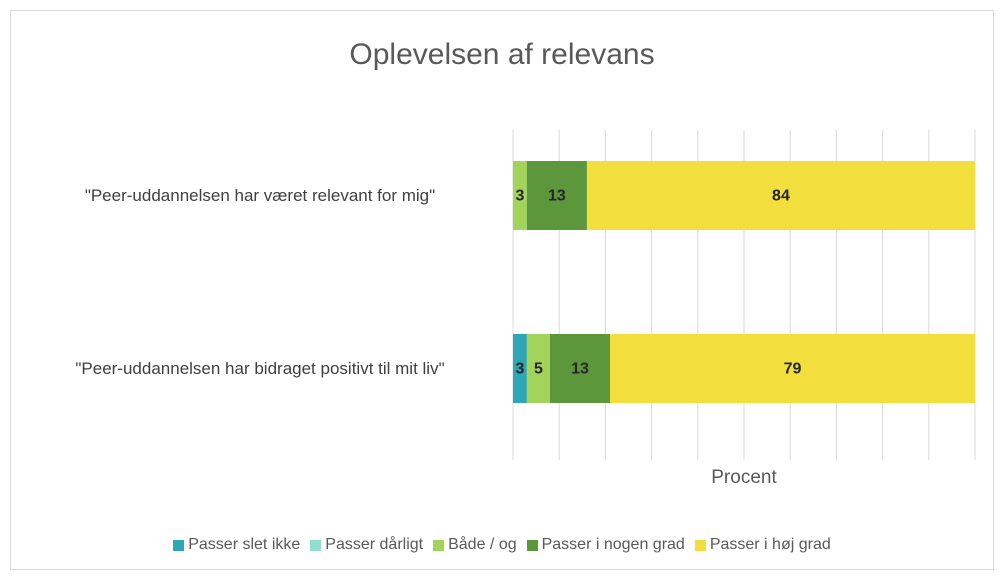 The height and width of the screenshot is (580, 1004). Describe the element at coordinates (501, 54) in the screenshot. I see `chart-title: Oplevelsen af relevans` at that location.